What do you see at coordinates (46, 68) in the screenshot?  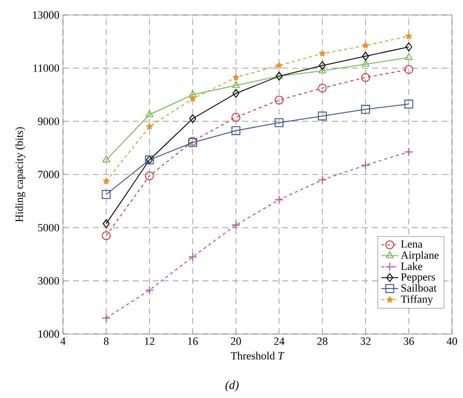 I see `y-tick-label: 11000` at bounding box center [46, 68].